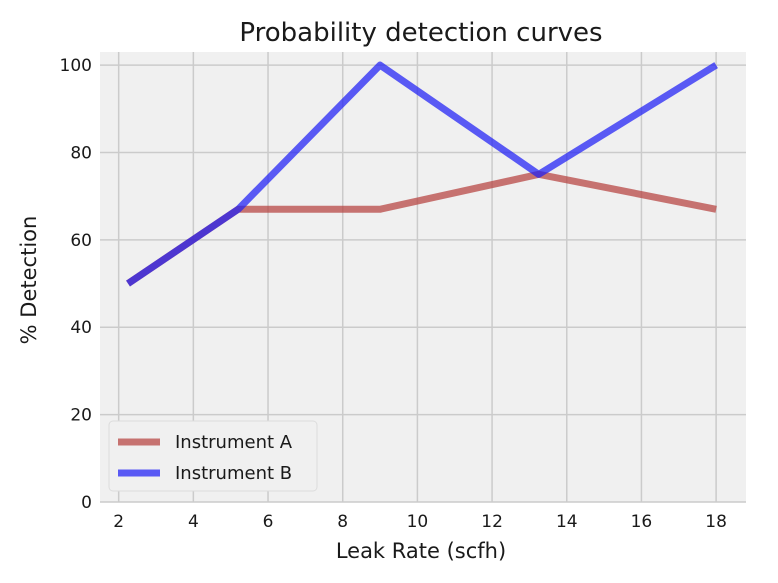 The image size is (778, 583). What do you see at coordinates (76, 66) in the screenshot?
I see `y-tick-label: 100` at bounding box center [76, 66].